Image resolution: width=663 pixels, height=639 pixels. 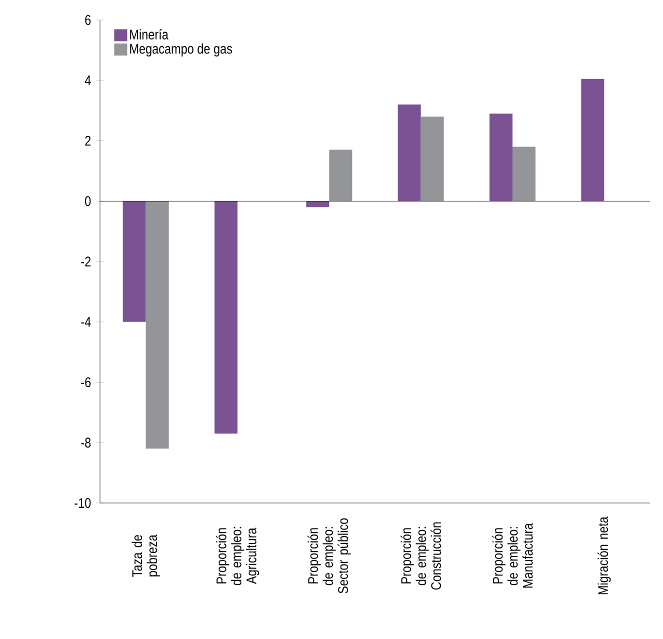 What do you see at coordinates (88, 141) in the screenshot?
I see `y-tick-label: 2` at bounding box center [88, 141].